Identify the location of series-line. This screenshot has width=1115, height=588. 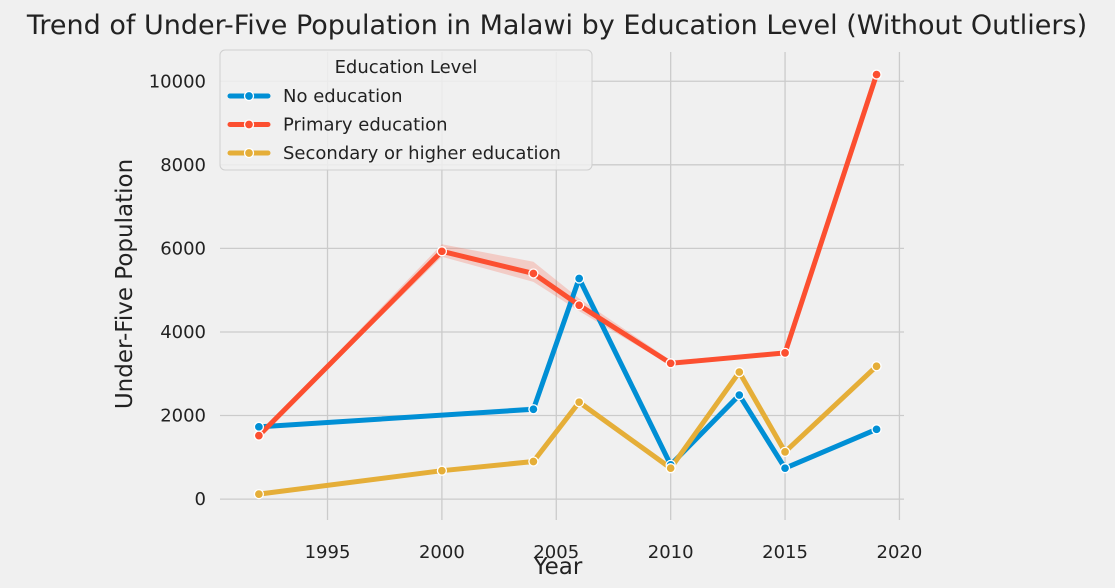
(568, 430).